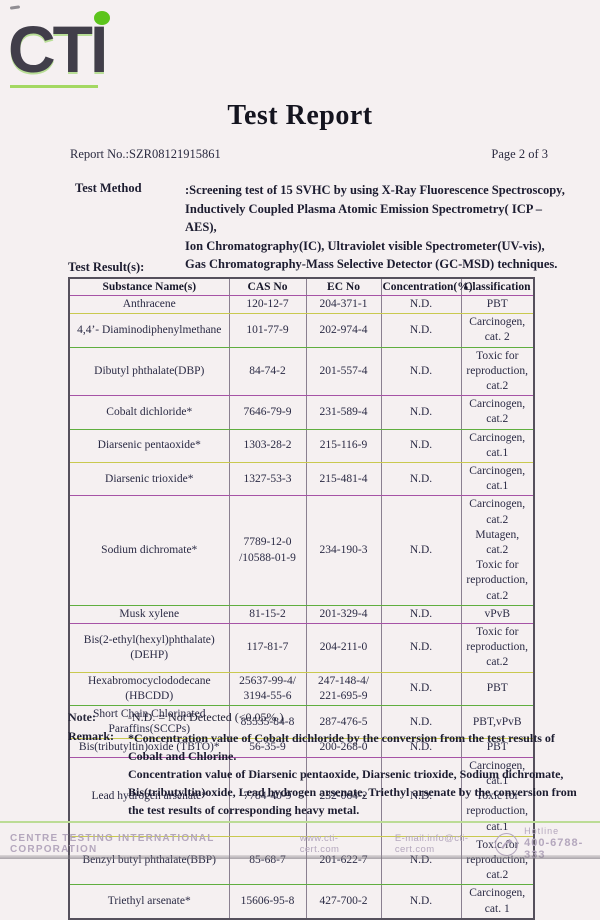 Image resolution: width=600 pixels, height=920 pixels. I want to click on report-number: Report No.:SZR08121915861, so click(145, 154).